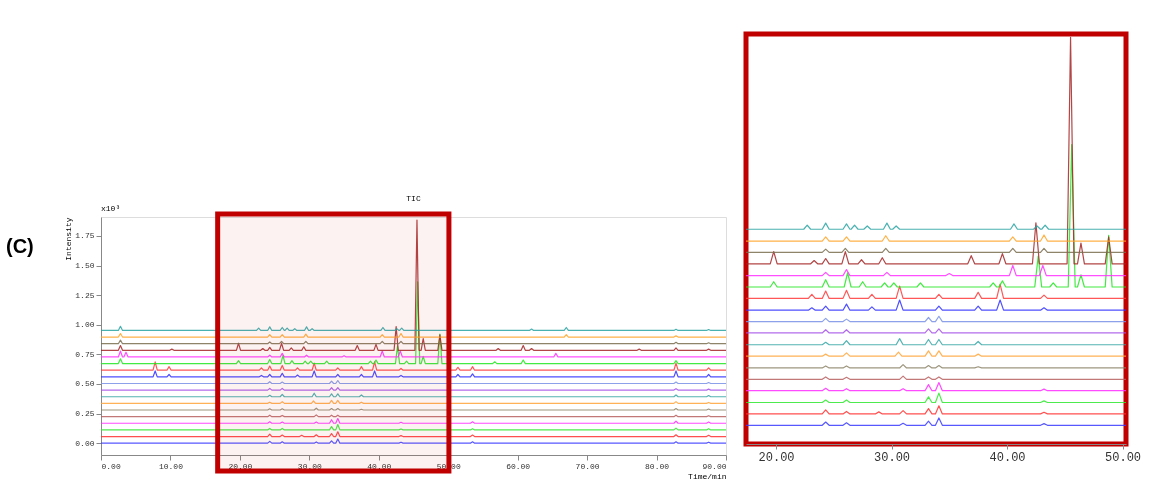  I want to click on x-tick-label: 0.00, so click(111, 466).